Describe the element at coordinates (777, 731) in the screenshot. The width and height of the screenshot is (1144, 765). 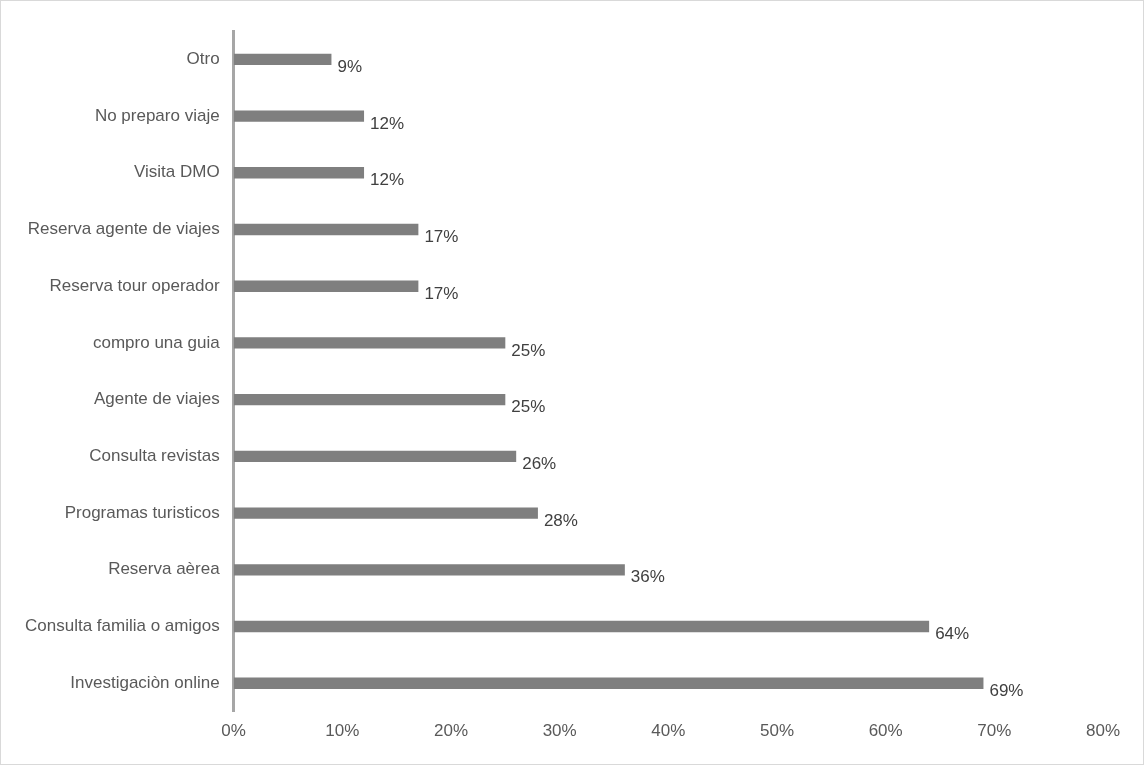
I see `x-tick-label: 50%` at that location.